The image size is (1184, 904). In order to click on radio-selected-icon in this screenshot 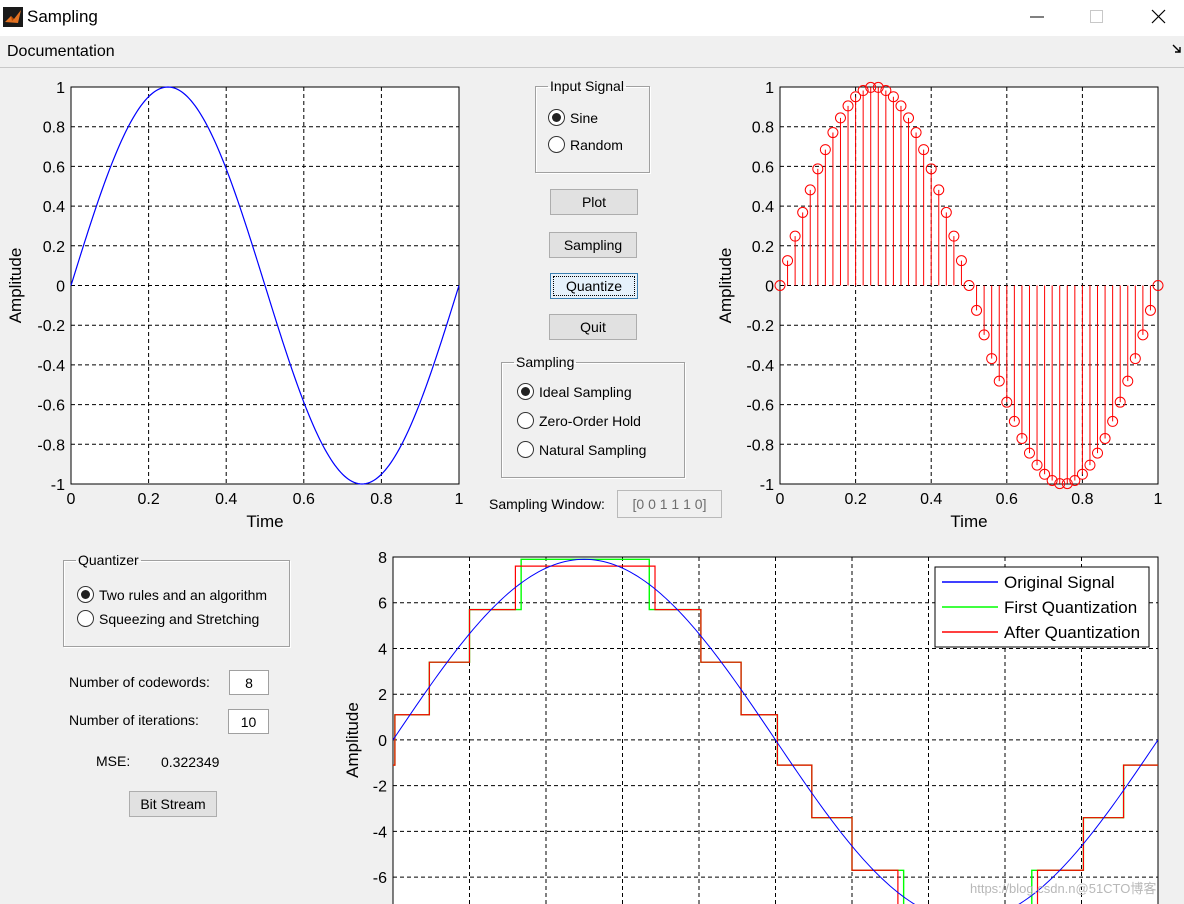, I will do `click(85, 594)`.